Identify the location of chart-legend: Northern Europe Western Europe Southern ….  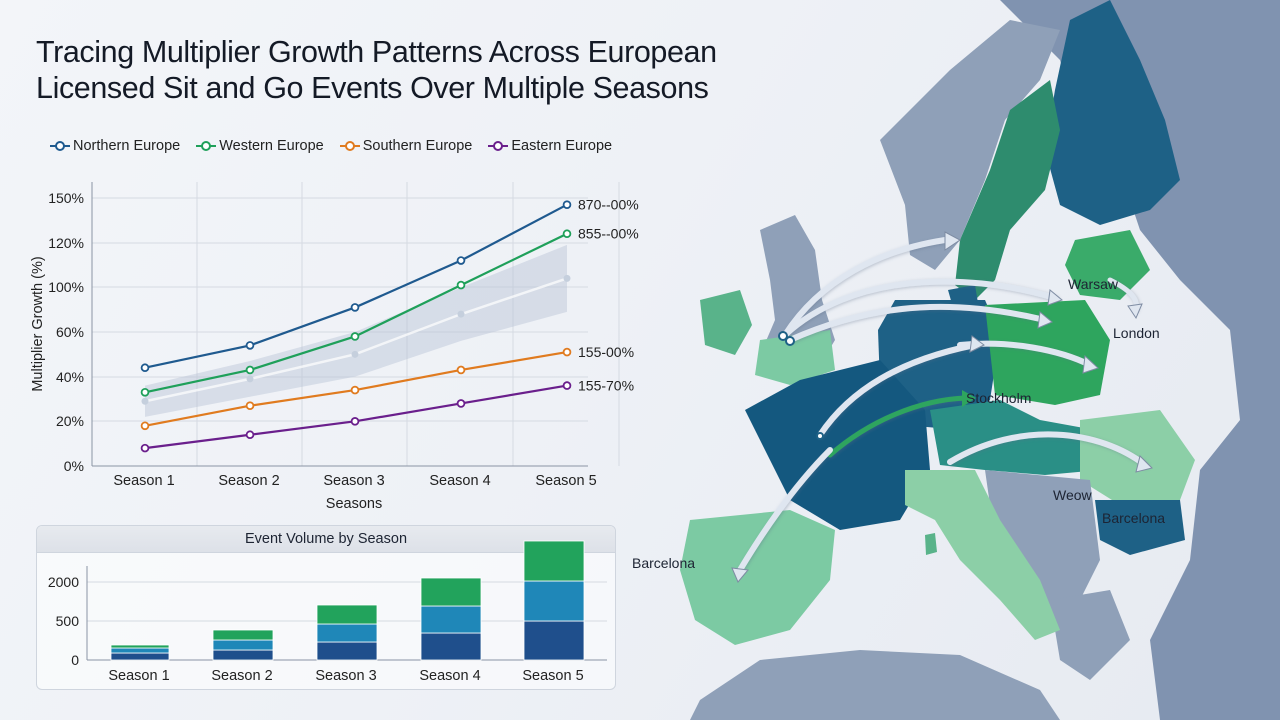
(339, 146).